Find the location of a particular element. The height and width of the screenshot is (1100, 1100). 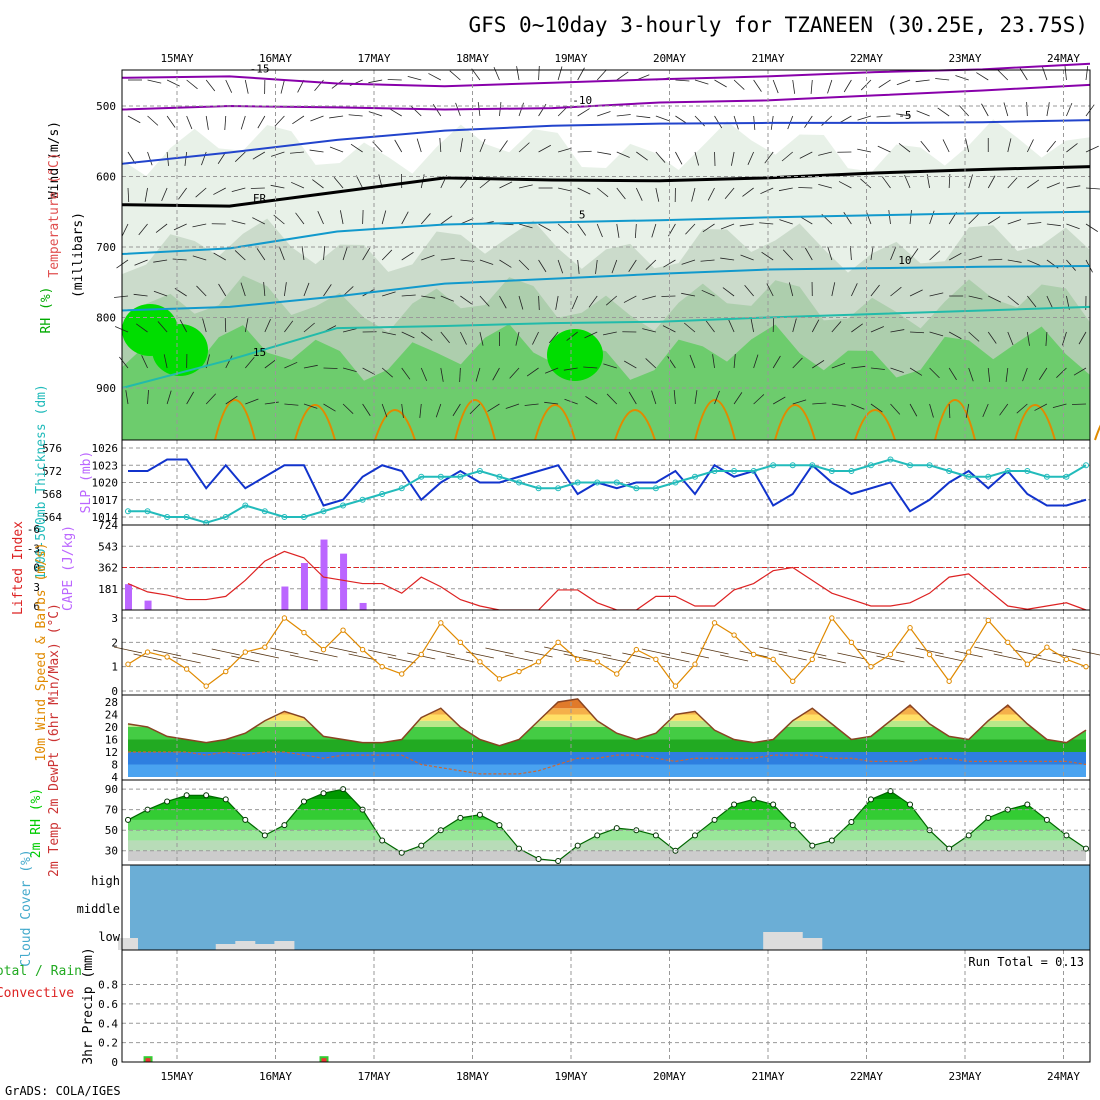

isotherm--15 is located at coordinates (606, 75).